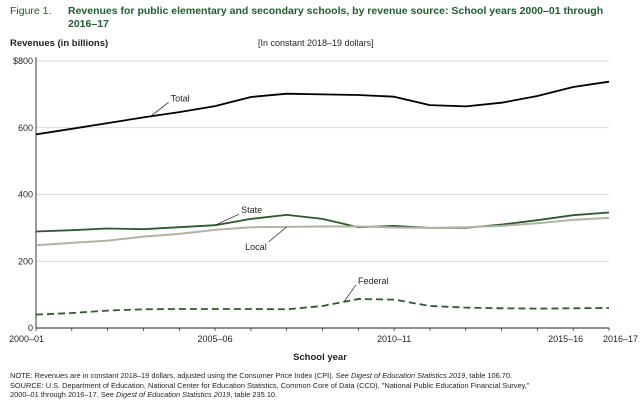 The width and height of the screenshot is (640, 414). What do you see at coordinates (31, 11) in the screenshot?
I see `figure-label: Figure 1.` at bounding box center [31, 11].